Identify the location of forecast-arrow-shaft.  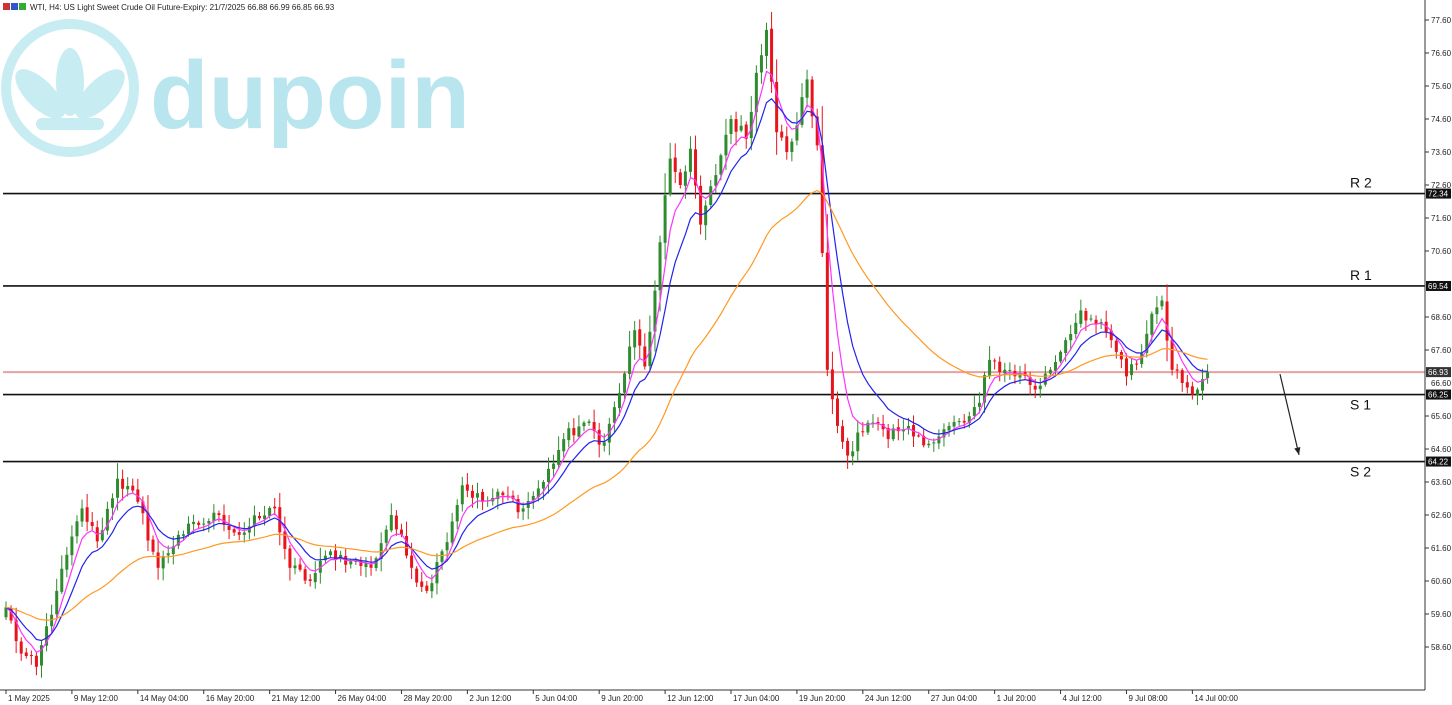
(1289, 414).